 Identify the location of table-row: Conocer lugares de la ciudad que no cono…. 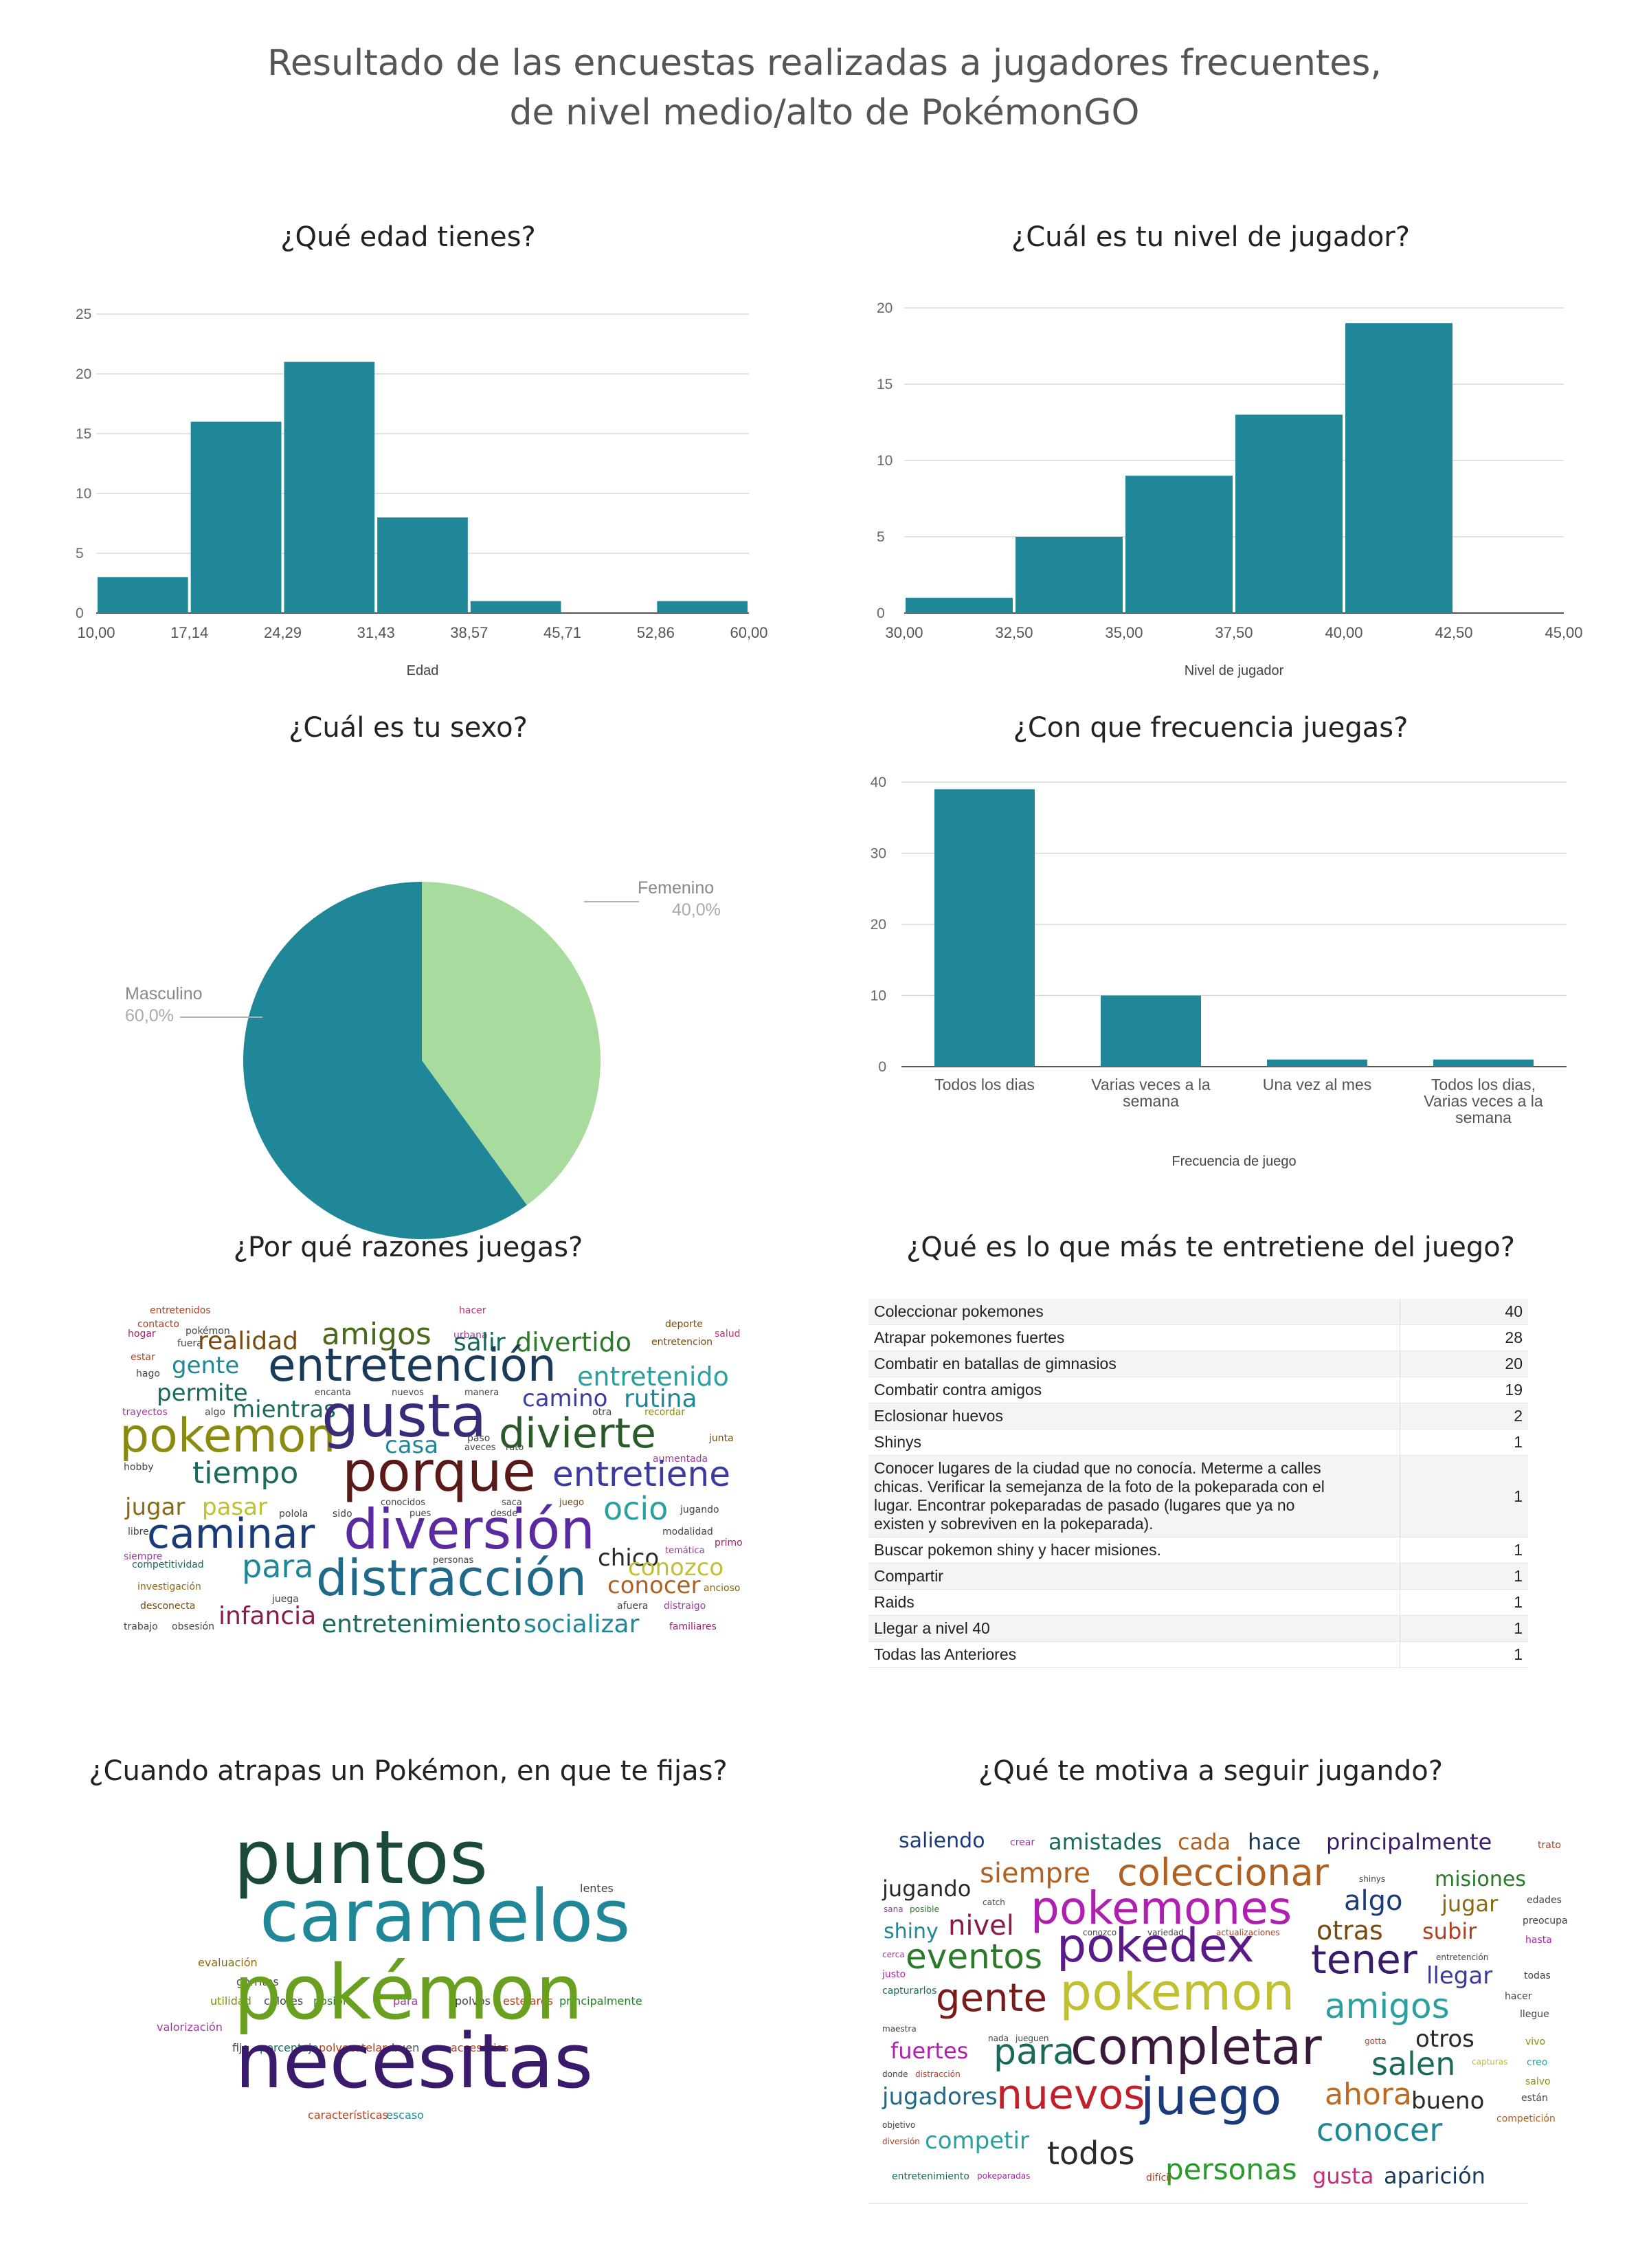
(1198, 1496).